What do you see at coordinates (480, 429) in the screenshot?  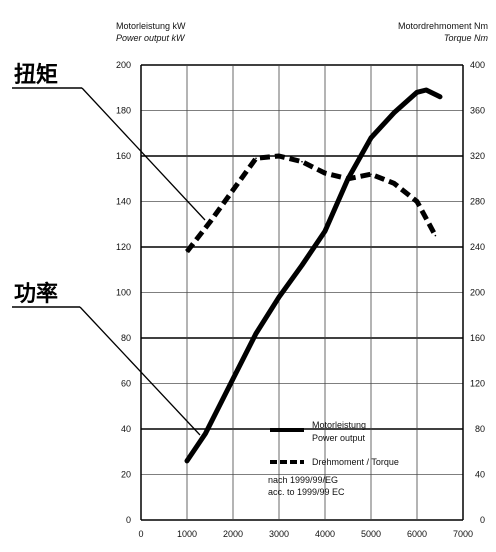 I see `y-right-tick-label: 80` at bounding box center [480, 429].